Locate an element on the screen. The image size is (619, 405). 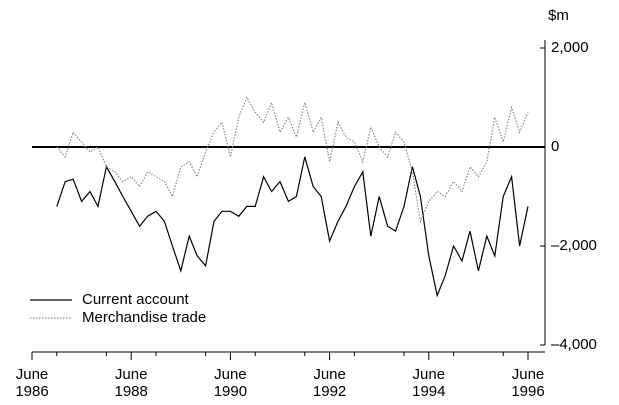
y-tick-label: 2,000 is located at coordinates (570, 47).